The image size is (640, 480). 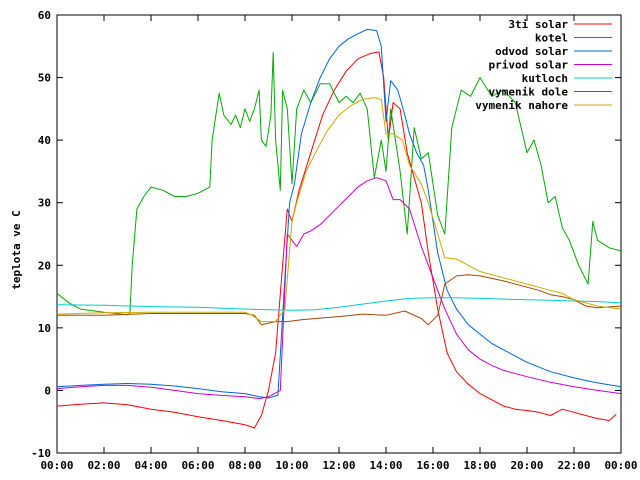 I want to click on y-tick-label: 20, so click(x=44, y=265).